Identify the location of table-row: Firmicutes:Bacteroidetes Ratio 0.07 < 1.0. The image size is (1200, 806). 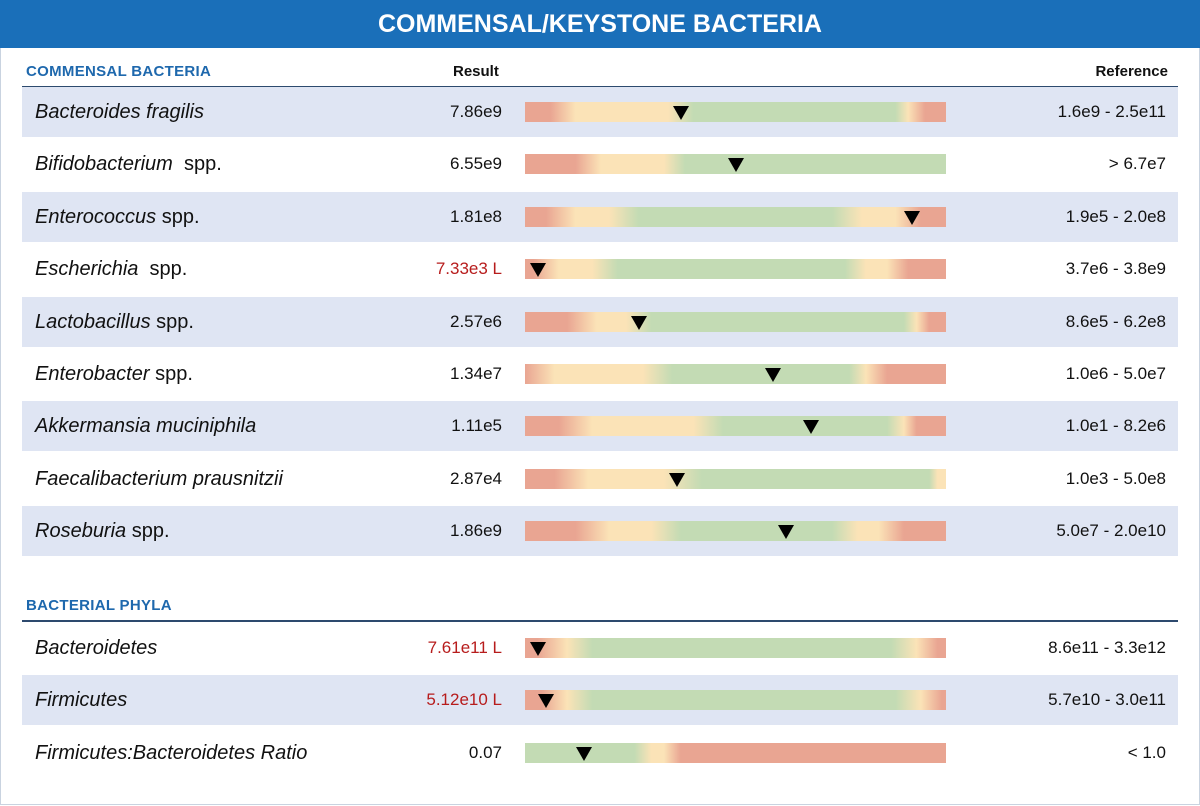
(600, 753).